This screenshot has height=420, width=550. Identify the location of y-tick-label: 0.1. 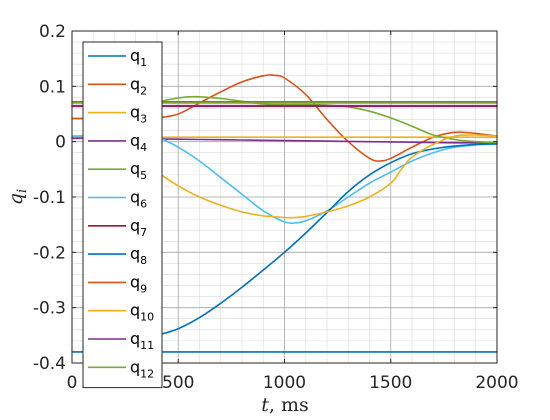
(52, 87).